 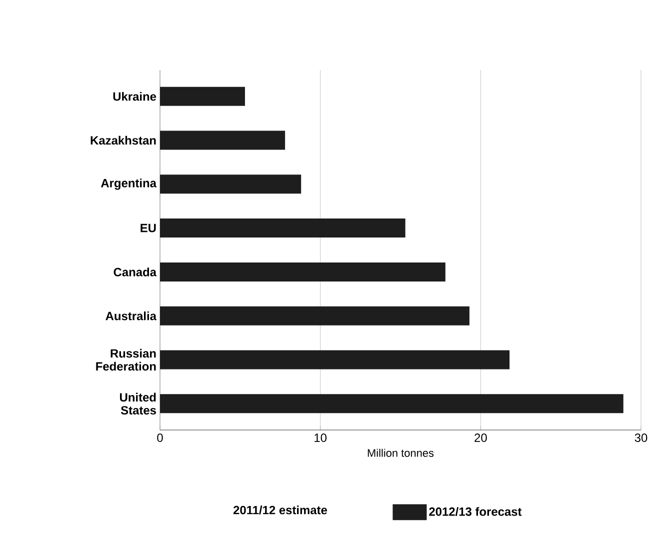 I want to click on text: 2011/12 estimate, so click(x=280, y=510).